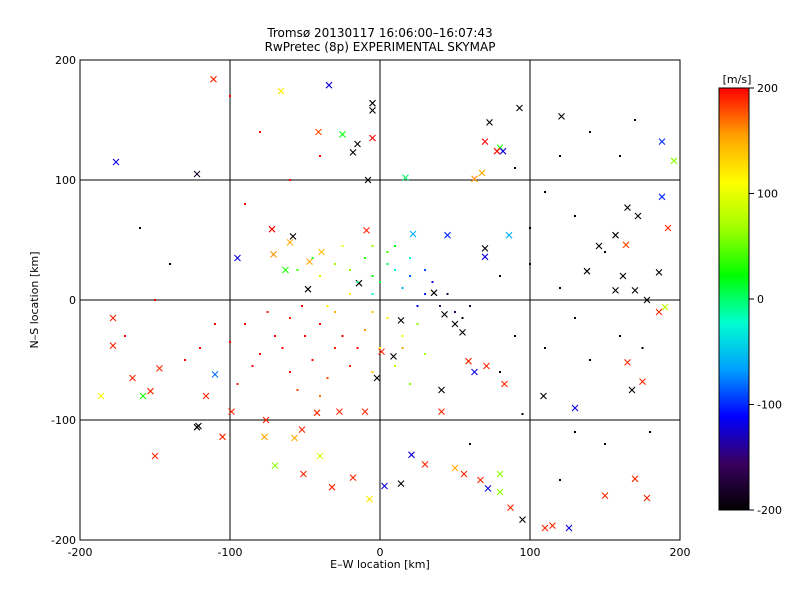 The height and width of the screenshot is (600, 800). What do you see at coordinates (379, 33) in the screenshot?
I see `chart-title: Tromsø 20130117 16:06:00–16:07:43` at bounding box center [379, 33].